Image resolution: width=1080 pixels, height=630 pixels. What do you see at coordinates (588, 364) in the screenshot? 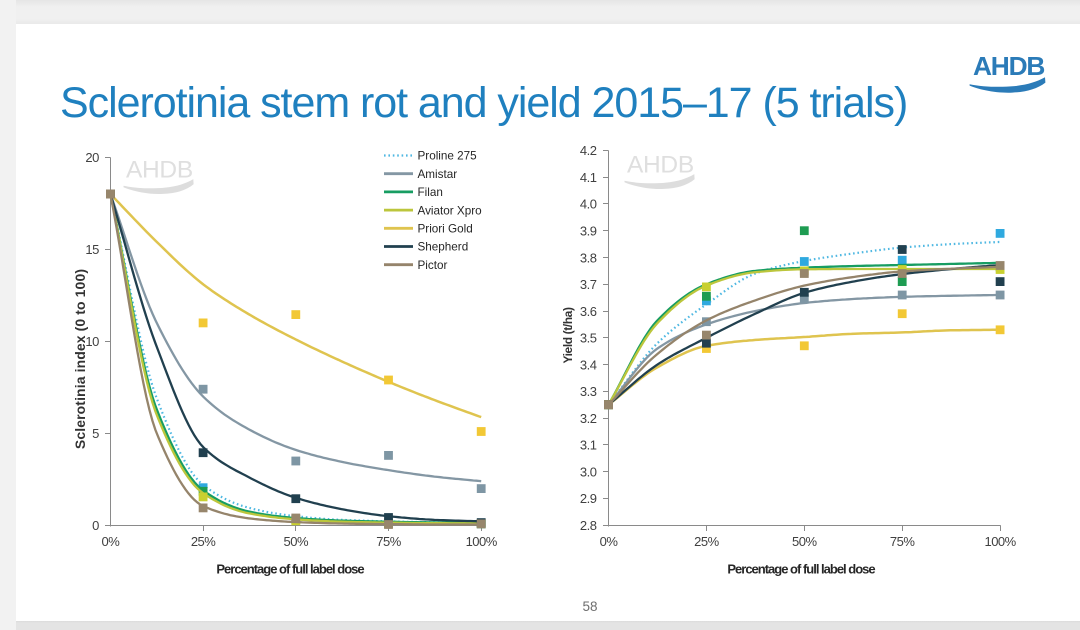
I see `svg-text: 3.4` at bounding box center [588, 364].